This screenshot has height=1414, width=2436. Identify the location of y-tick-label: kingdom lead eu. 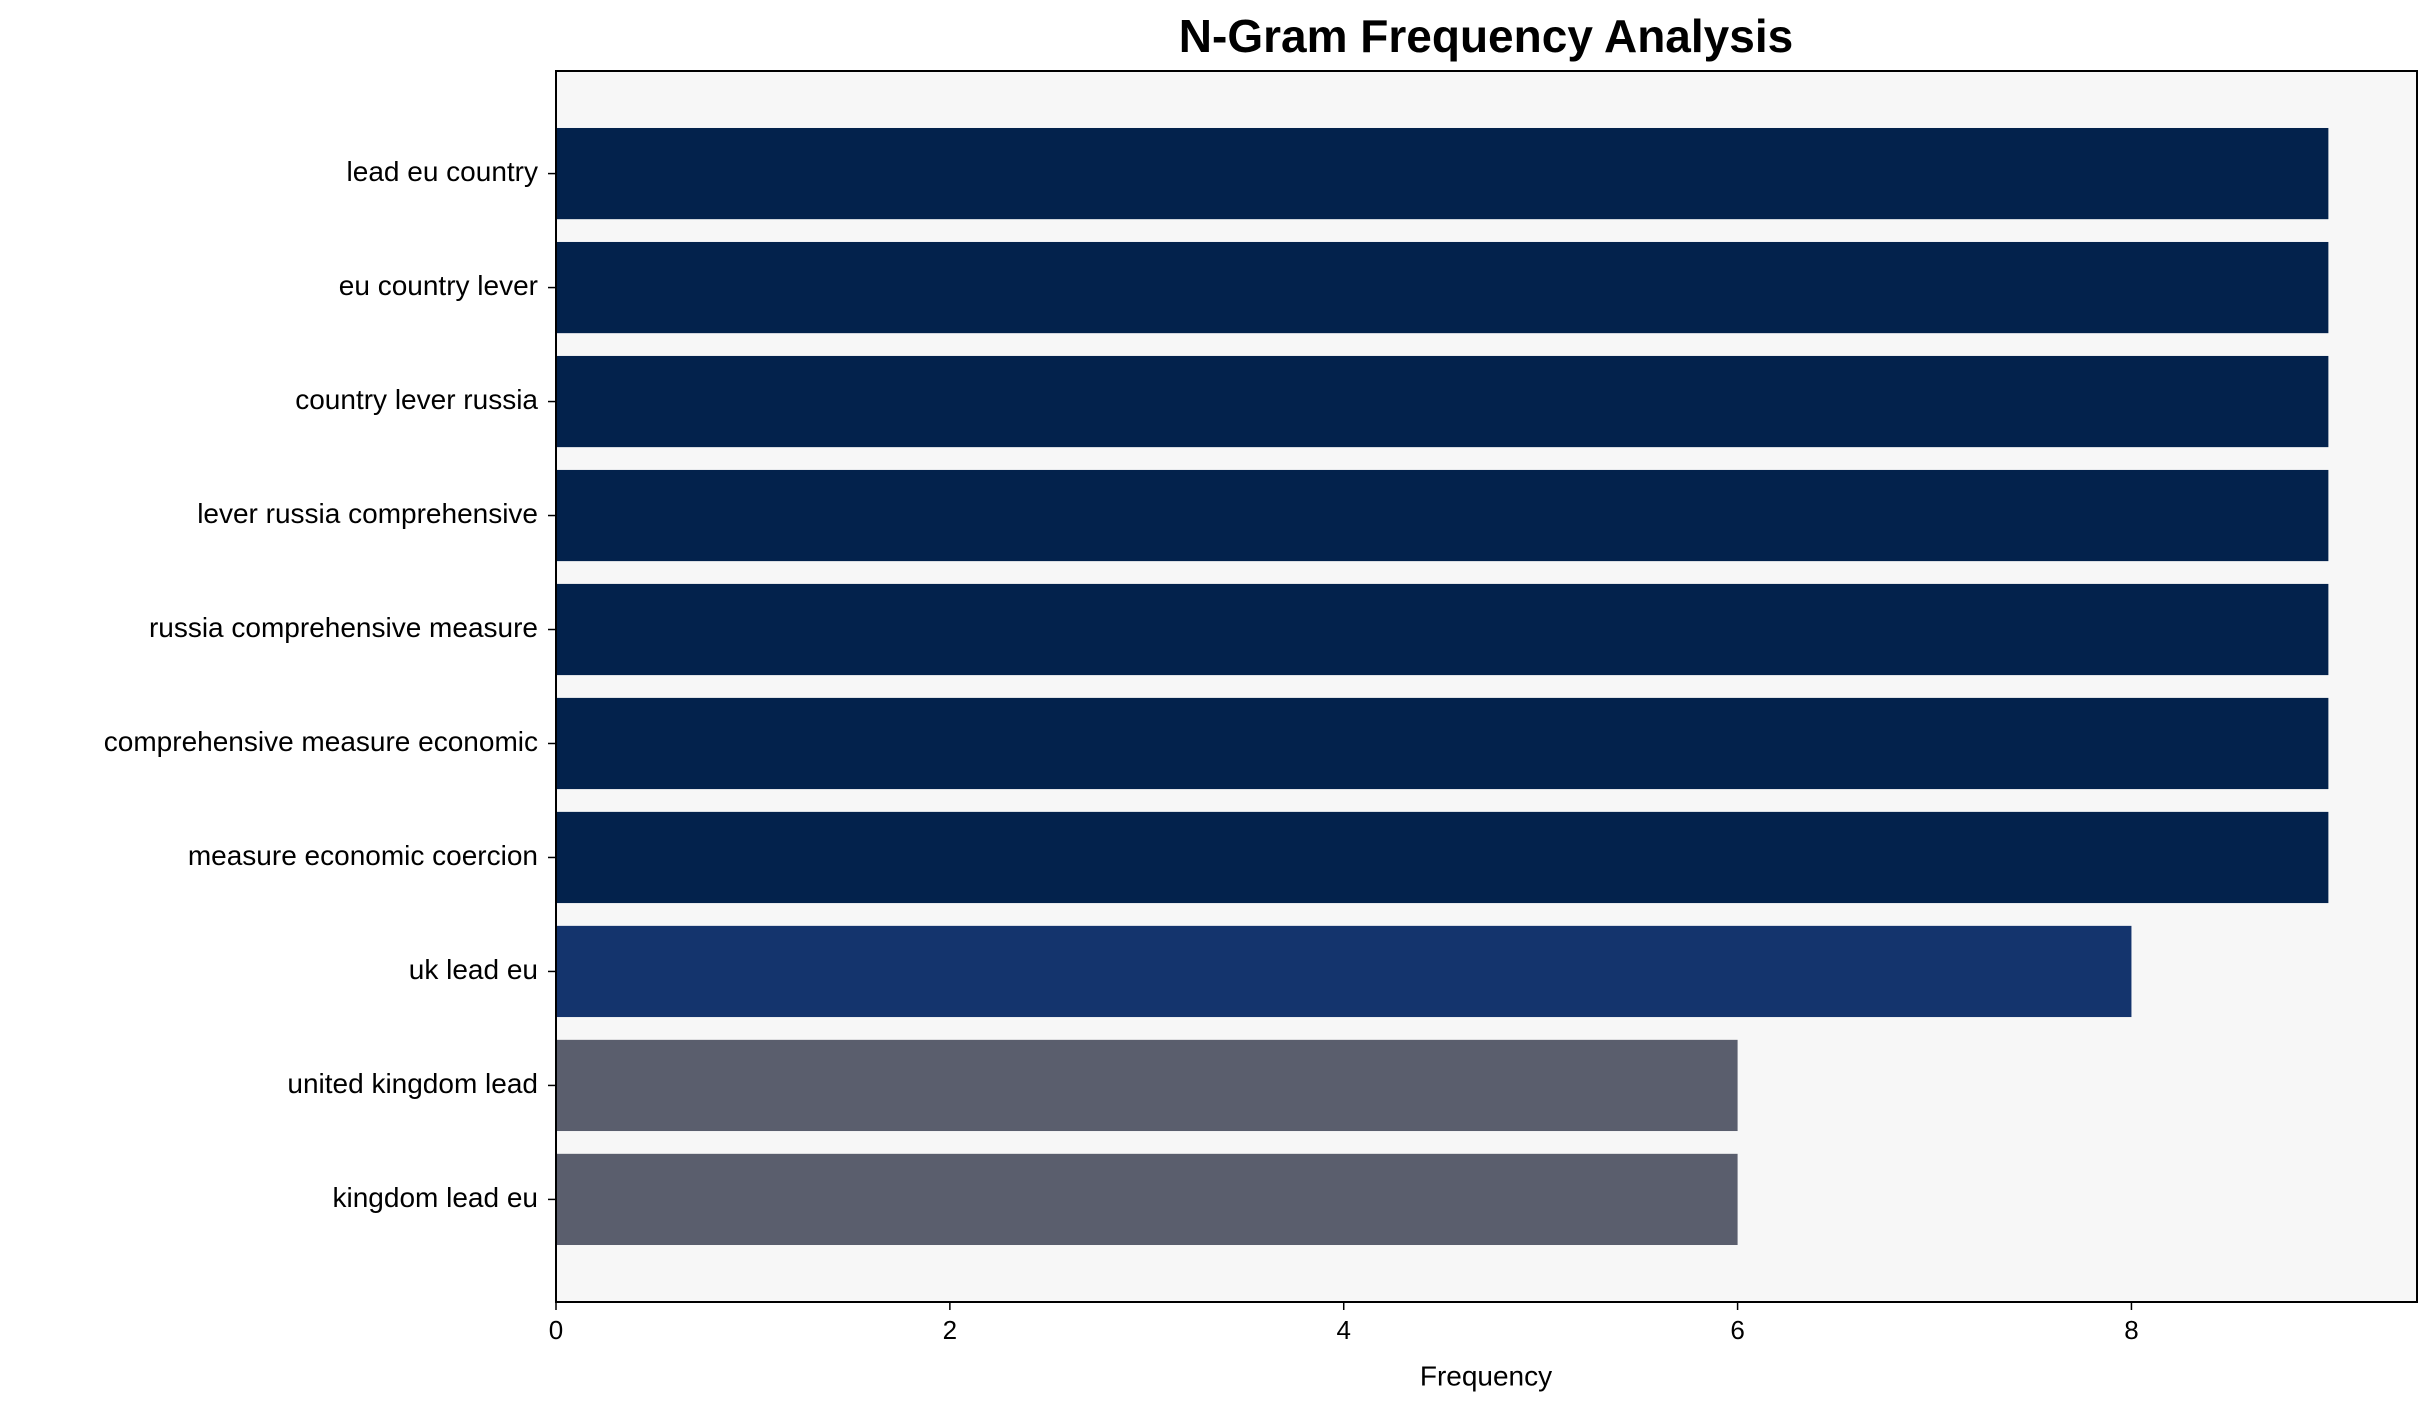
(435, 1197).